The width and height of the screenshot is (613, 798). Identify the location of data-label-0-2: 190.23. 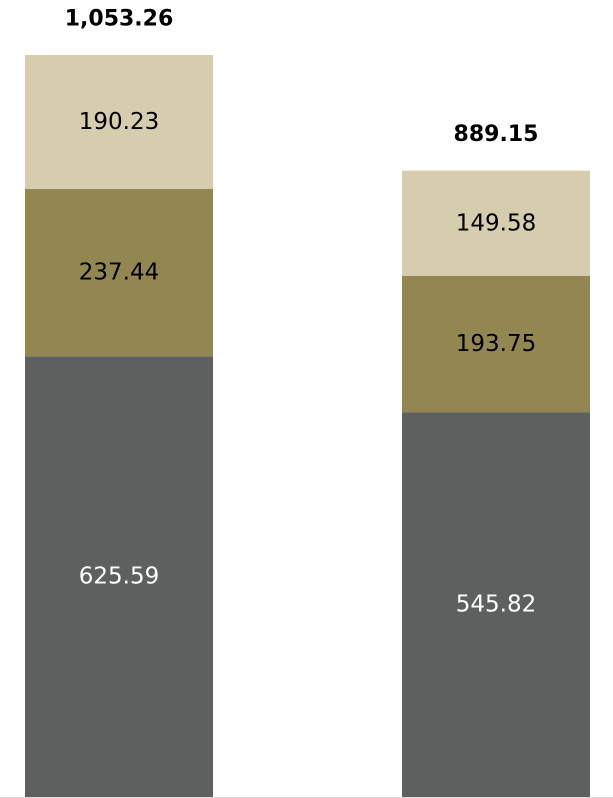
(119, 122).